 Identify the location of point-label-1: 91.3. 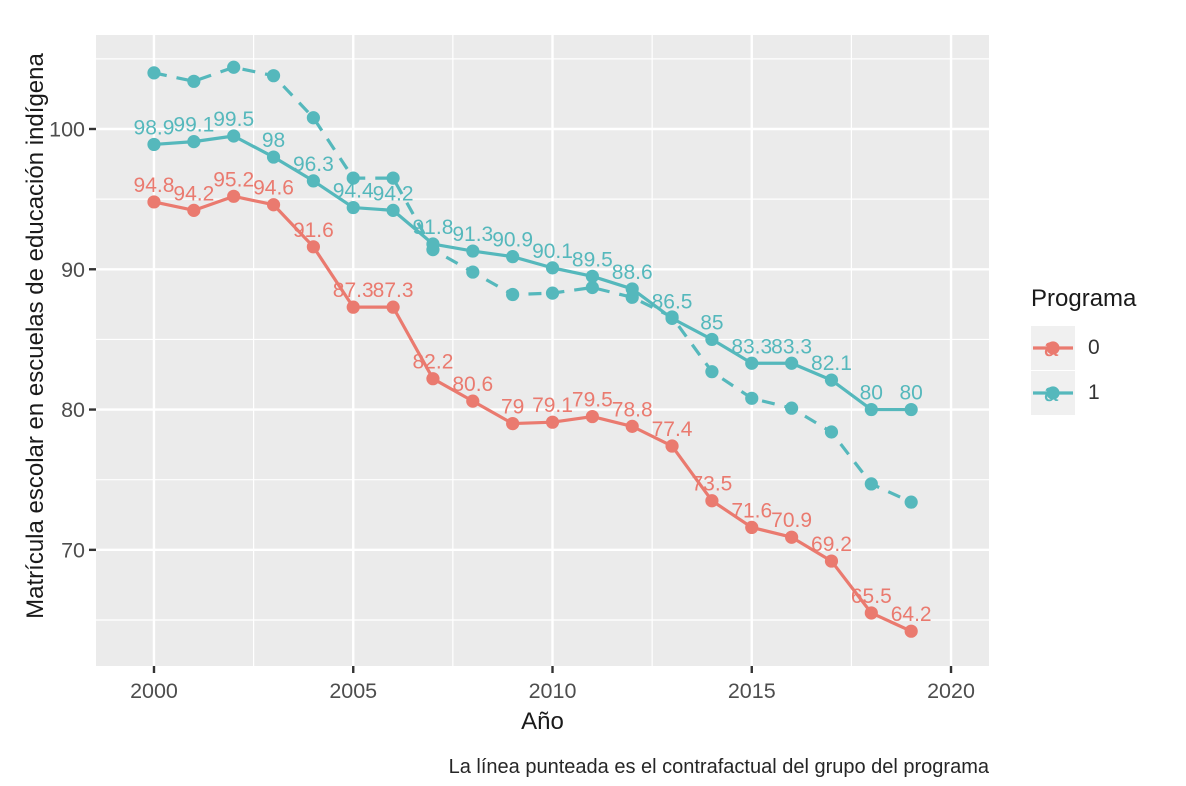
(472, 234).